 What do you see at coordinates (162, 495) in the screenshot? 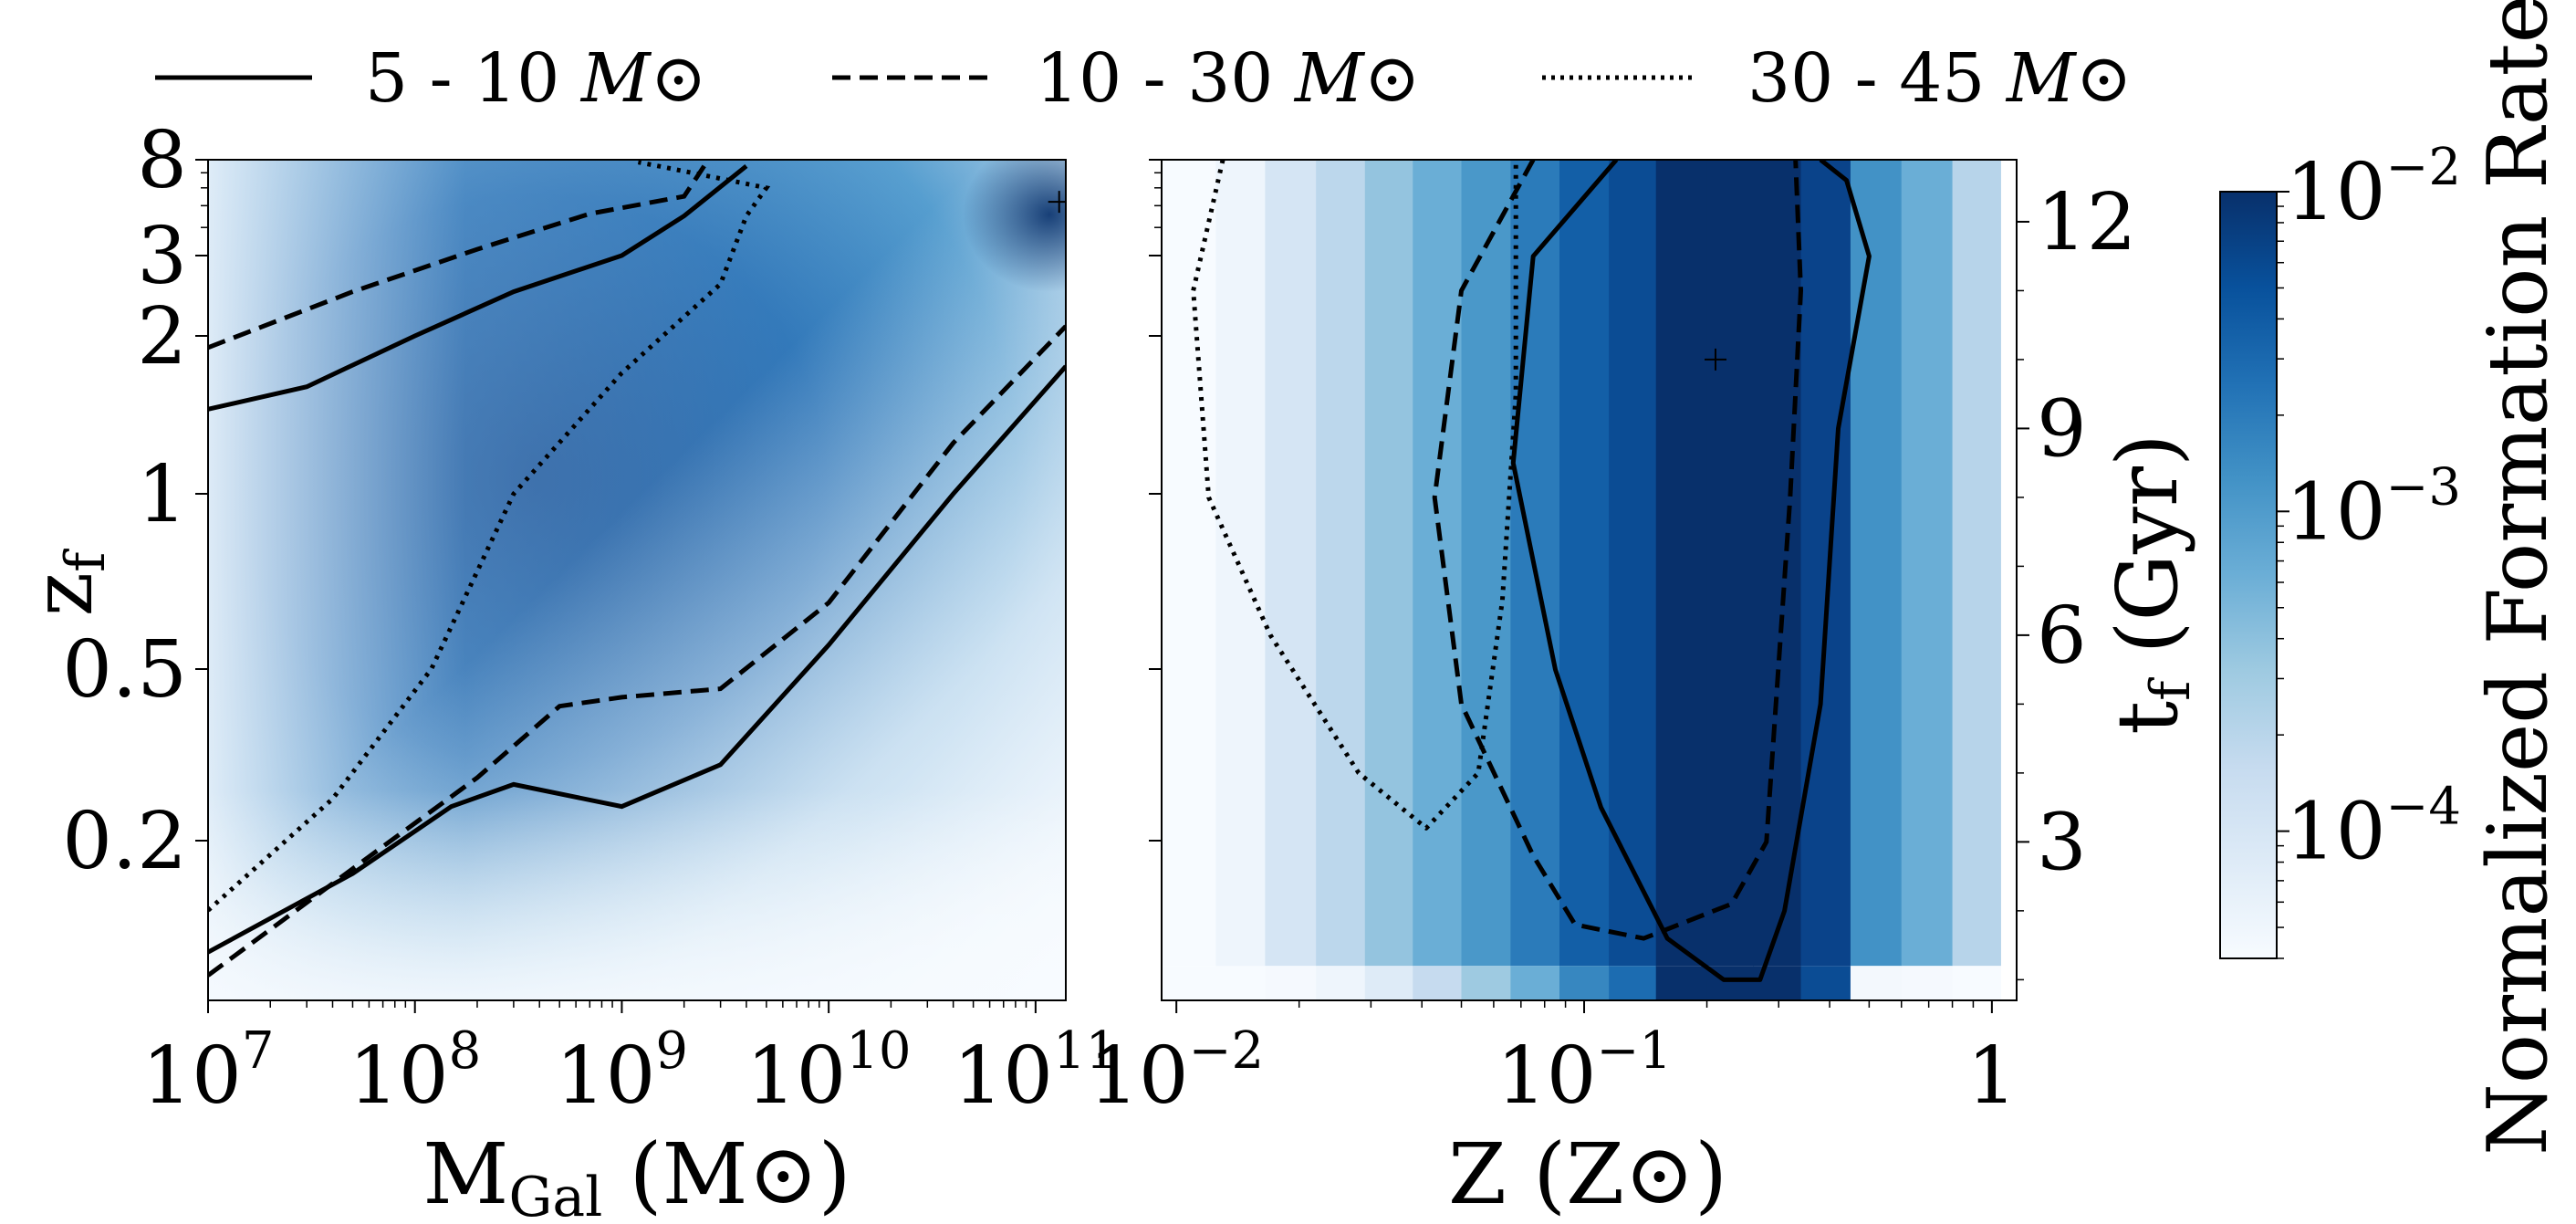
I see `y-tick-label: 1` at bounding box center [162, 495].